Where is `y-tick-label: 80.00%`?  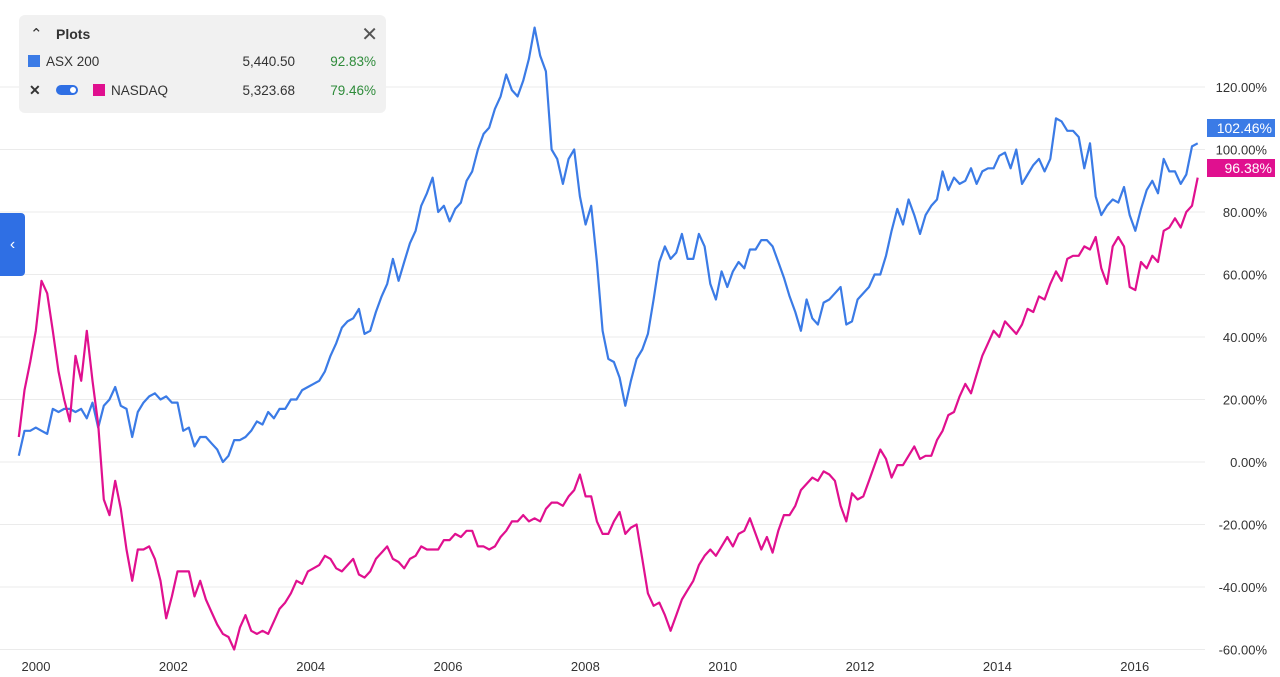 y-tick-label: 80.00% is located at coordinates (1245, 212).